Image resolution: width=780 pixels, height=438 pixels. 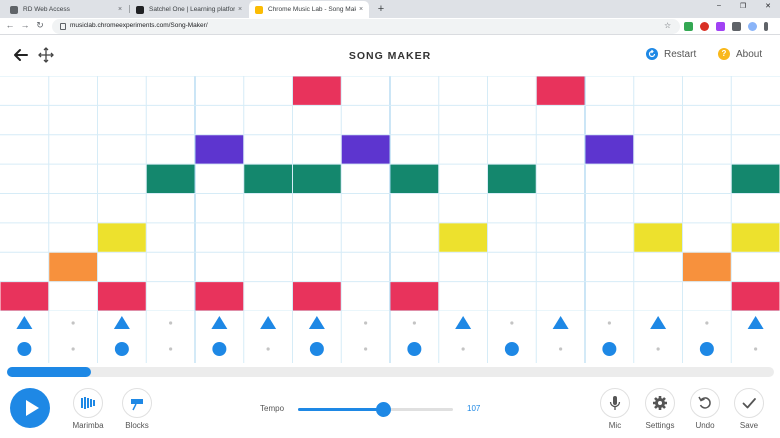 I want to click on restart-label: Restart, so click(x=680, y=54).